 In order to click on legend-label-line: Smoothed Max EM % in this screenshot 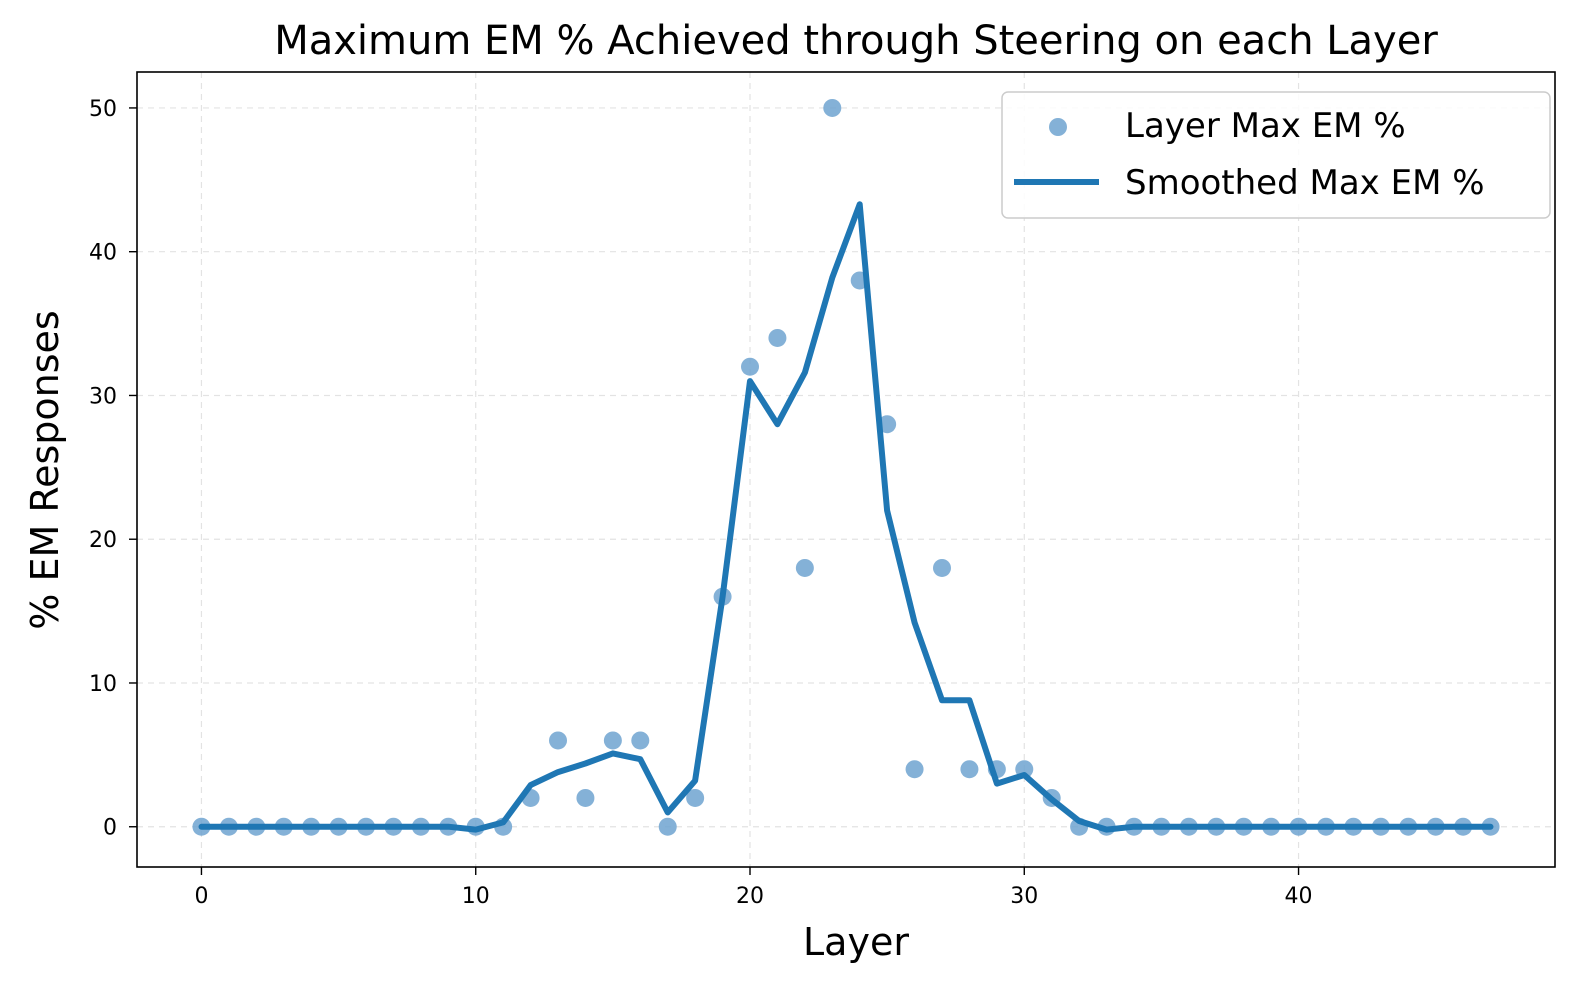, I will do `click(1305, 183)`.